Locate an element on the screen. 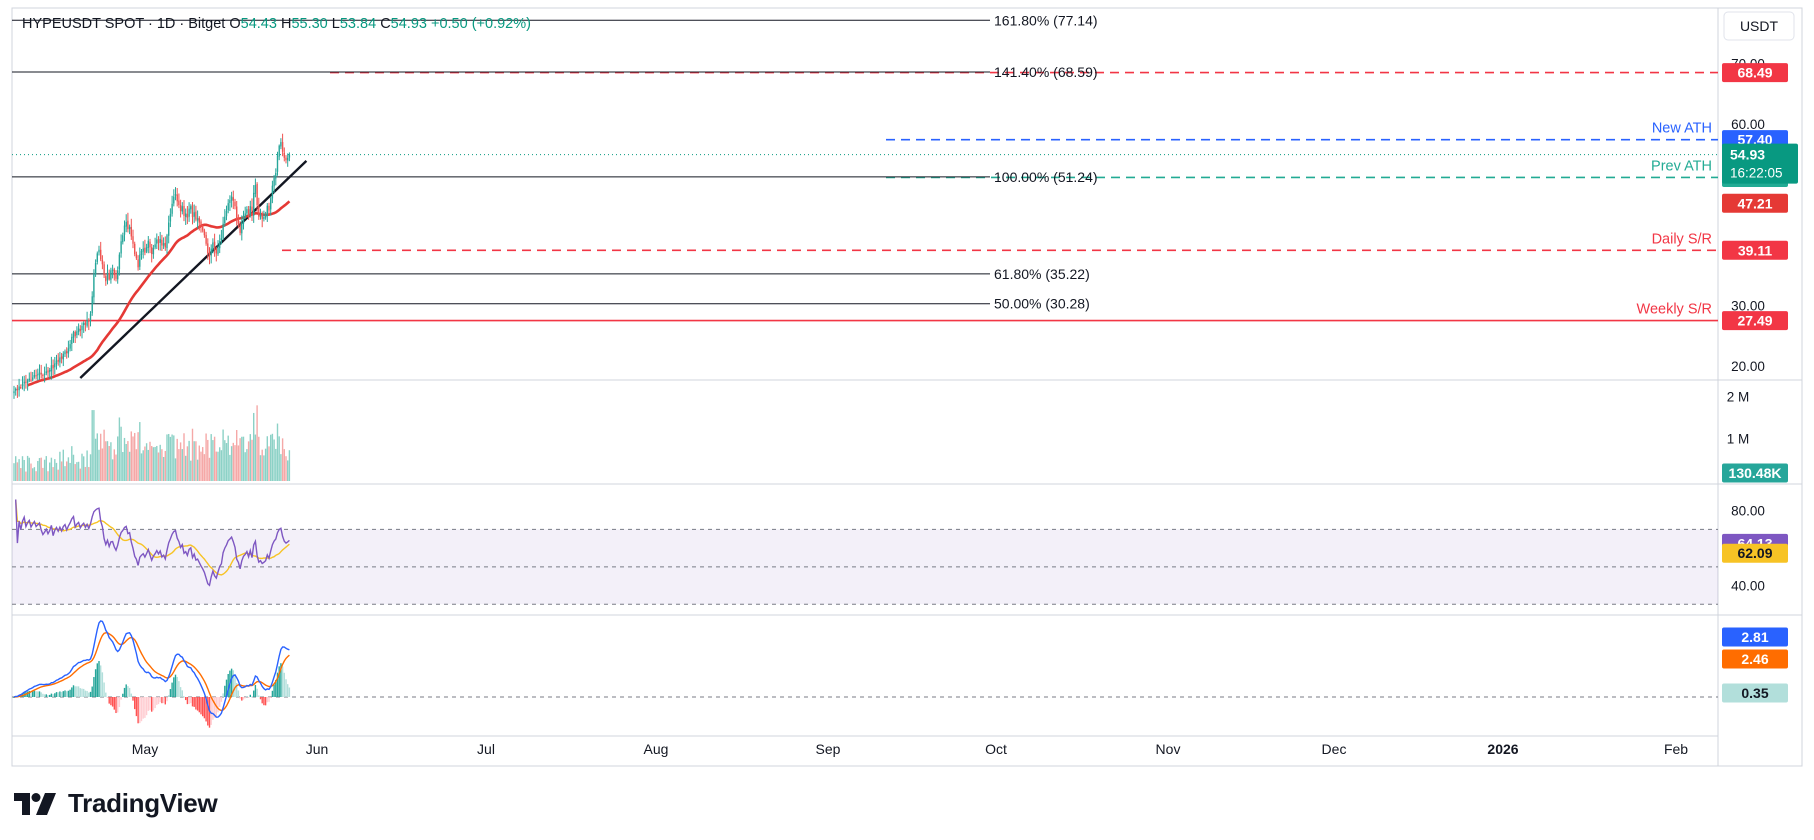 This screenshot has width=1814, height=840. tradingview-logo: TradingView is located at coordinates (116, 803).